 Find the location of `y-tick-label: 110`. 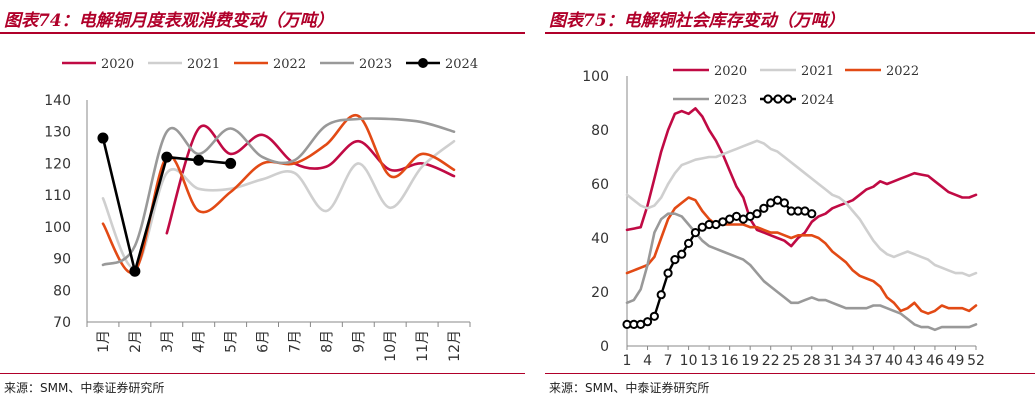

y-tick-label: 110 is located at coordinates (57, 196).